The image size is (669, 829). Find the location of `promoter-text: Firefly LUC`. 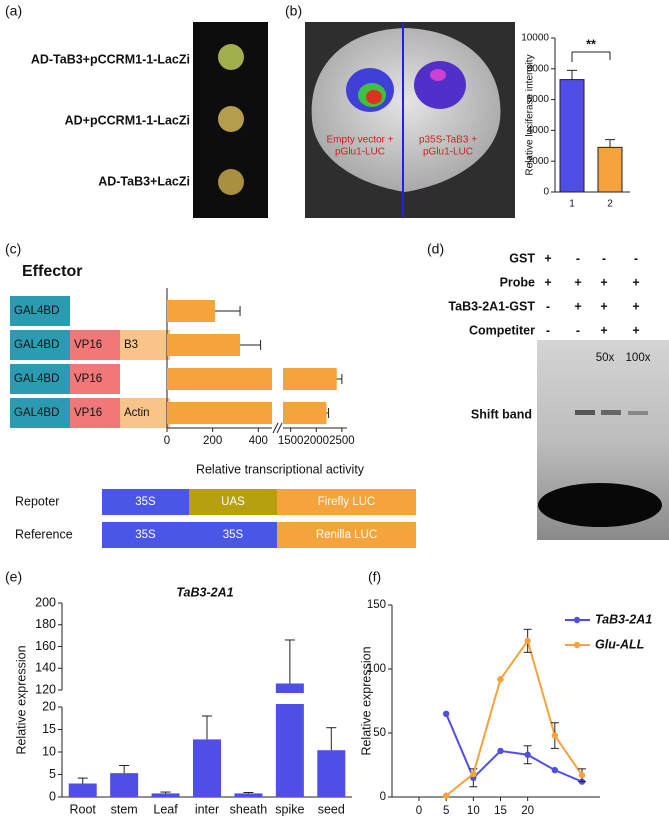

promoter-text: Firefly LUC is located at coordinates (347, 502).